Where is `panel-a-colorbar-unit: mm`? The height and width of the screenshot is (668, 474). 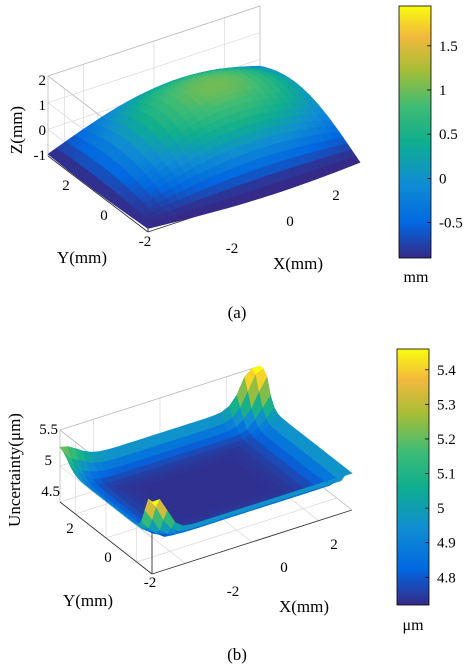
panel-a-colorbar-unit: mm is located at coordinates (416, 277).